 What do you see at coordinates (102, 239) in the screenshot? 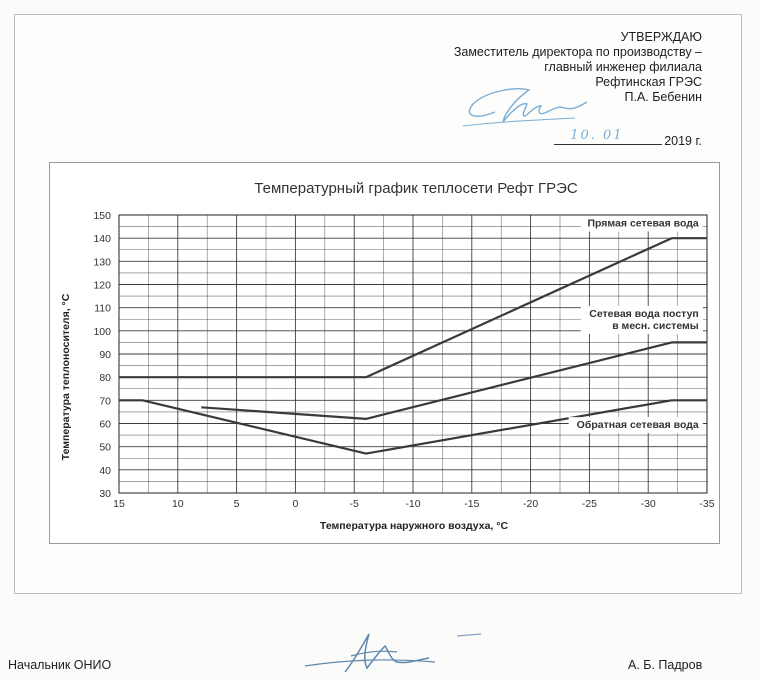
I see `y-tick-label: 140` at bounding box center [102, 239].